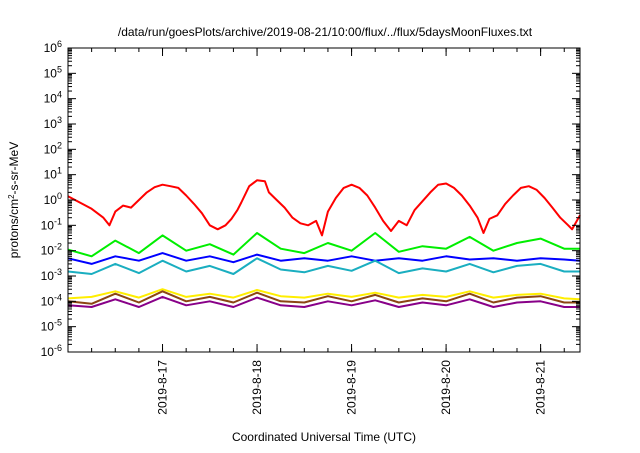 The height and width of the screenshot is (453, 640). Describe the element at coordinates (51, 300) in the screenshot. I see `y-tick-label: 10⁻⁴` at that location.